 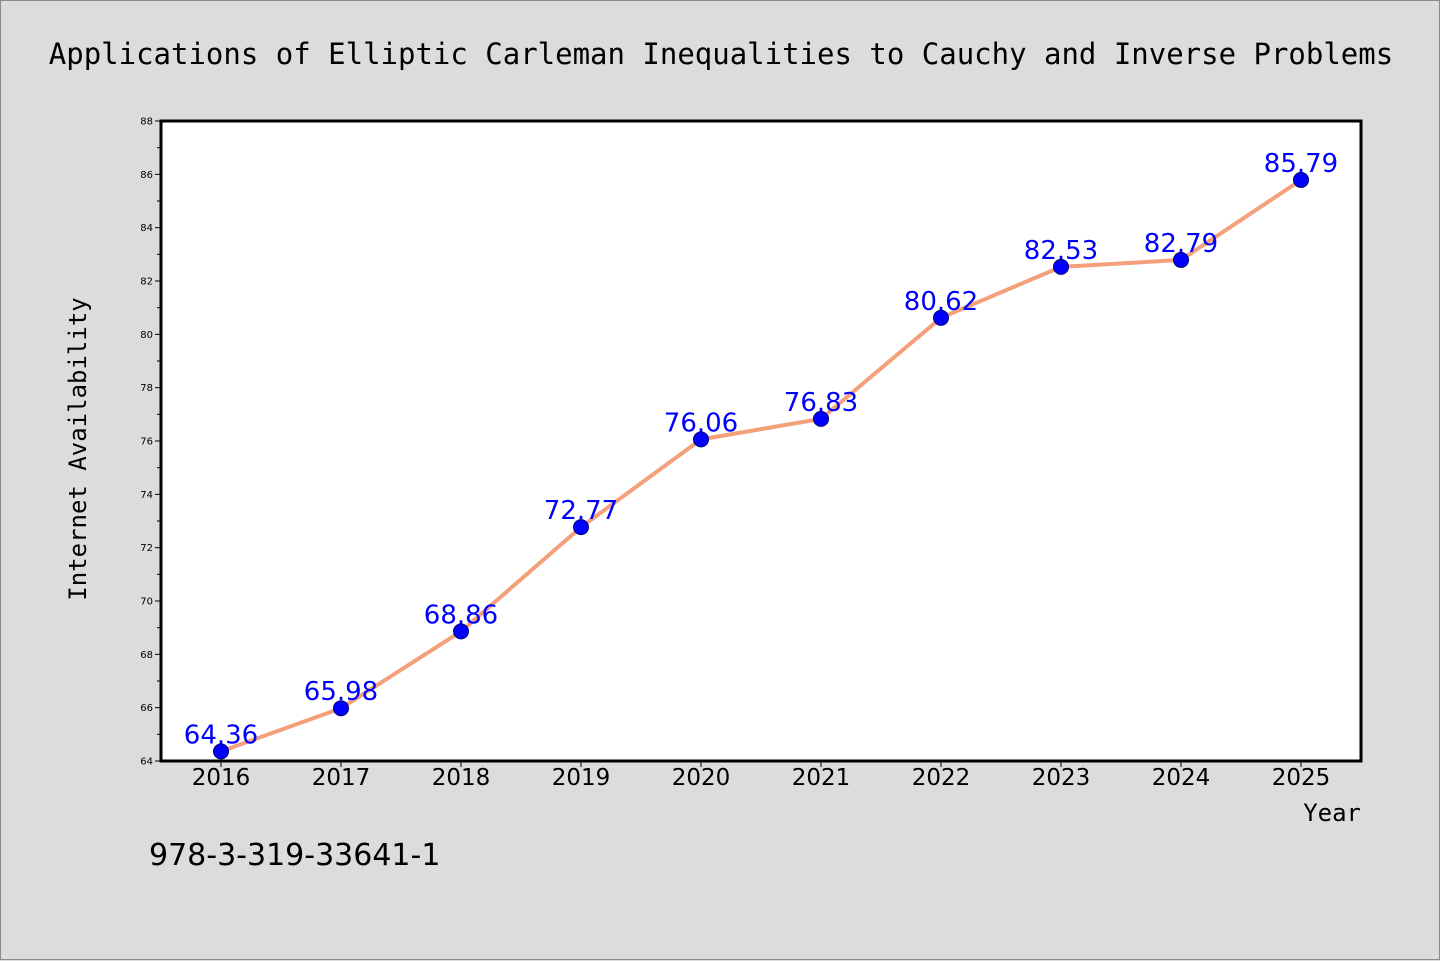 What do you see at coordinates (761, 776) in the screenshot?
I see `x-axis-ticks: 2016 2017 2018 2019 2020 2021 2022 2023 2024 2025` at bounding box center [761, 776].